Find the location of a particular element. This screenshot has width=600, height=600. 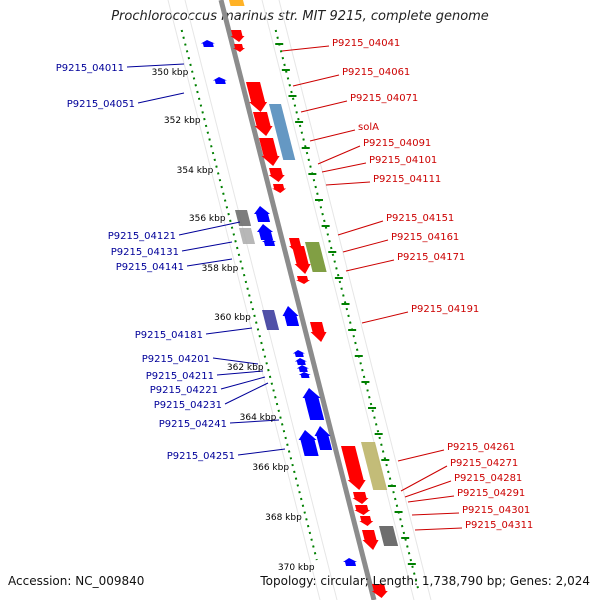

reverse-gene-label: P9215_04251 is located at coordinates (201, 456).